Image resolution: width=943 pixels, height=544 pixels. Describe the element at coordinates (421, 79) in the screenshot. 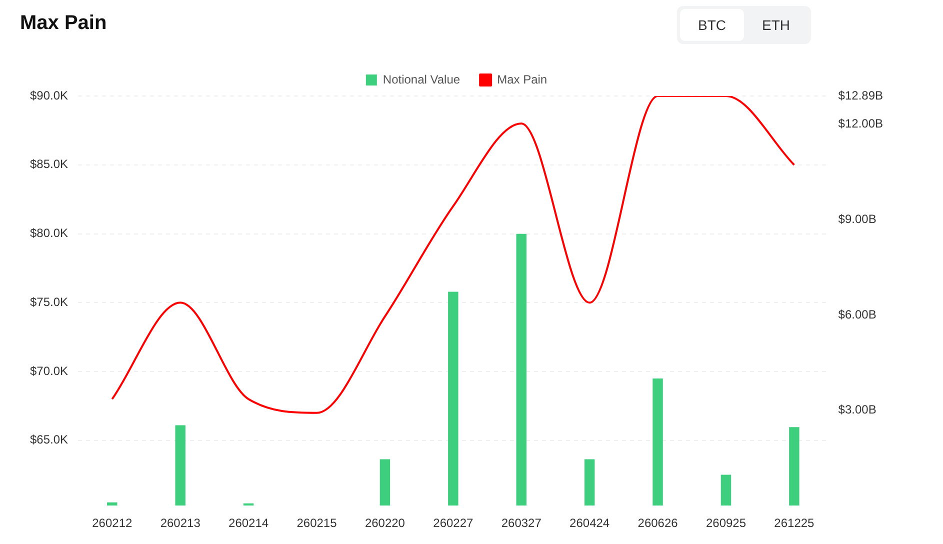

I see `legend-label: Notional Value` at that location.